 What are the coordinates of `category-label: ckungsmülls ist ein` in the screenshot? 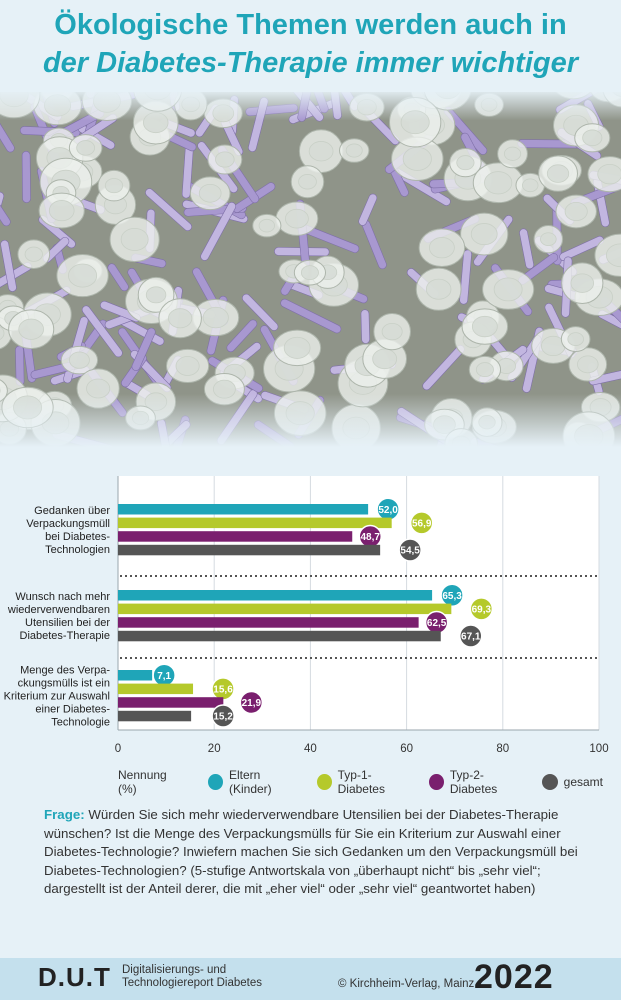 It's located at (64, 684).